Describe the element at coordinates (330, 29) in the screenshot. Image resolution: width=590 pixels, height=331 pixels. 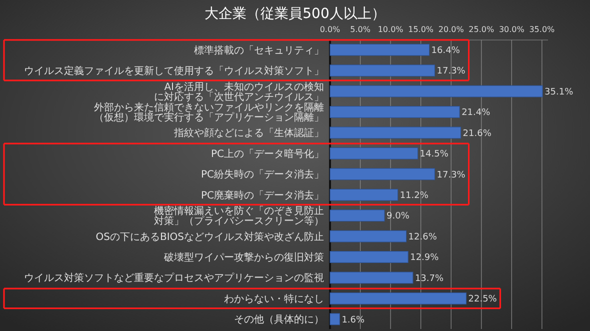
I see `x-tick-label: 0.0%` at that location.